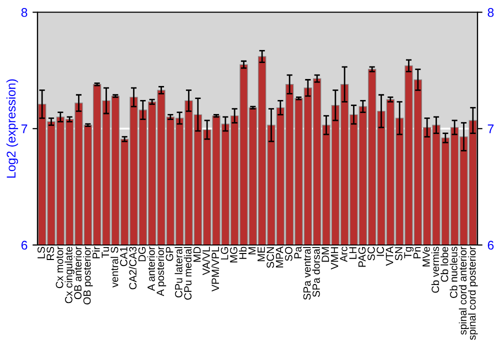  I want to click on y2-tick-label: 6, so click(491, 245).